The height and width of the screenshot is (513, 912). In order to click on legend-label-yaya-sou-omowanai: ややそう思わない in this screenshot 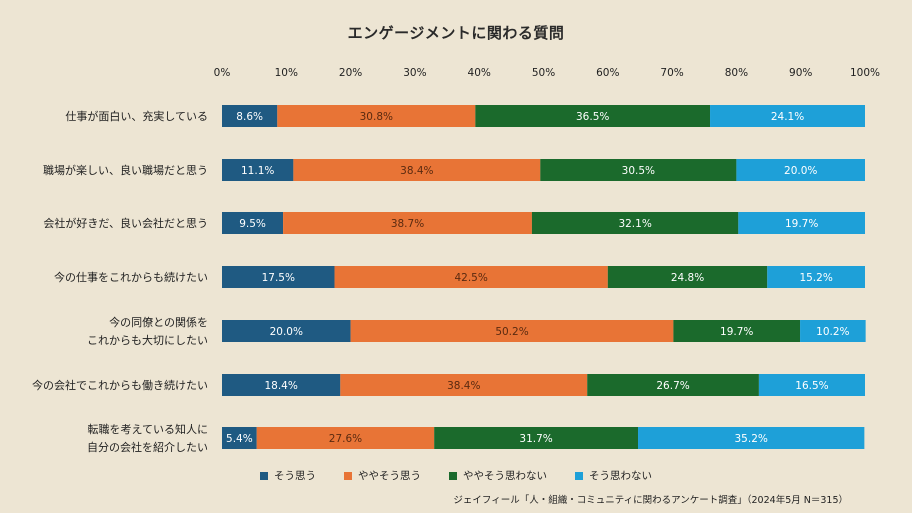, I will do `click(505, 476)`.